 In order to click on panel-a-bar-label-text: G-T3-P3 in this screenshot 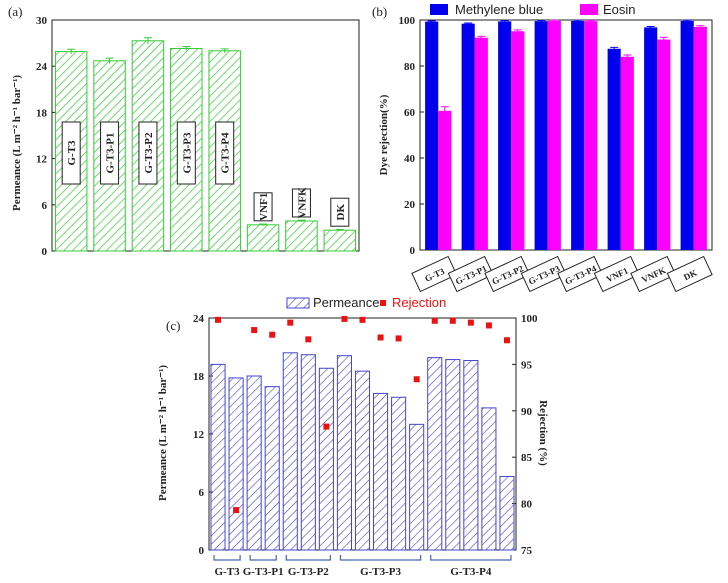, I will do `click(187, 152)`.